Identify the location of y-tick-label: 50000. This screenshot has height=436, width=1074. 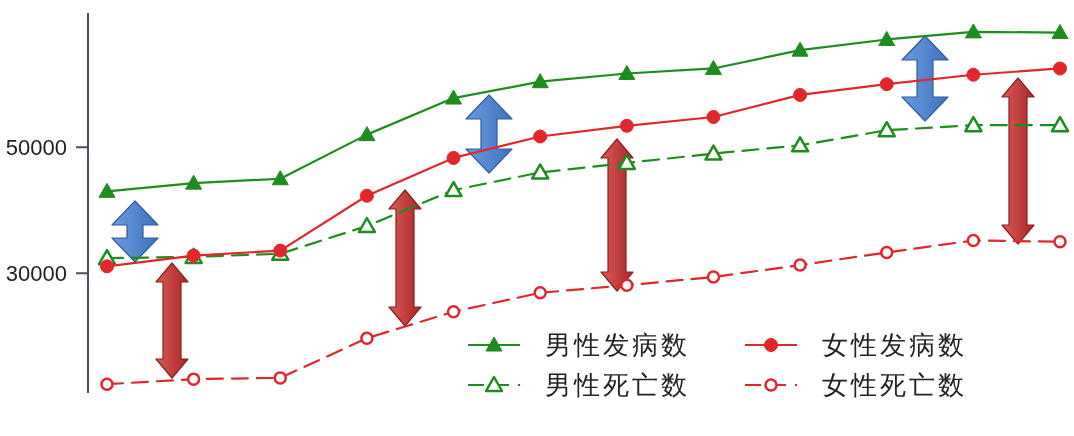
(36, 147).